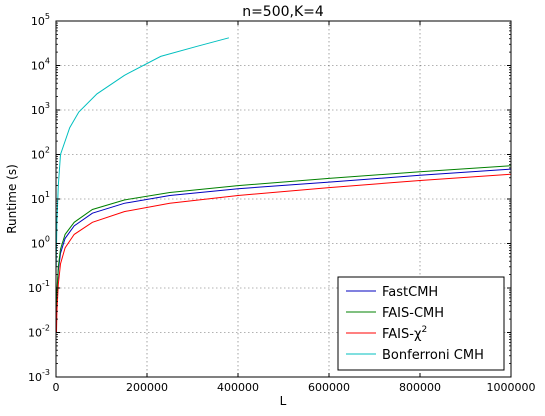 This screenshot has width=545, height=416. Describe the element at coordinates (511, 387) in the screenshot. I see `x-tick-label: 1000000` at that location.